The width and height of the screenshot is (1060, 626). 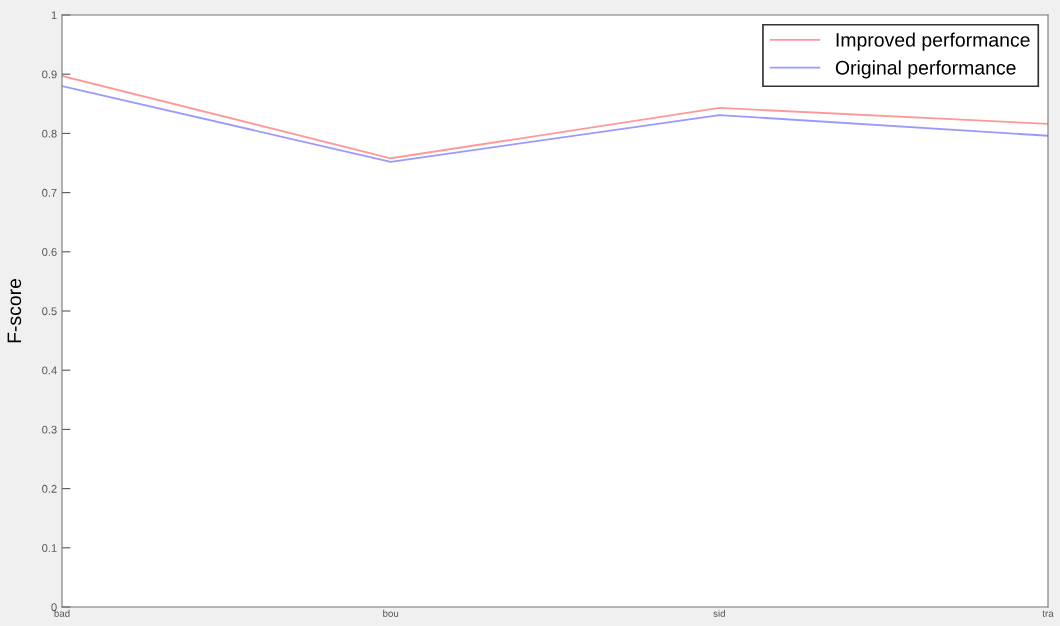 I want to click on y-tick-label: 0.6, so click(x=49, y=252).